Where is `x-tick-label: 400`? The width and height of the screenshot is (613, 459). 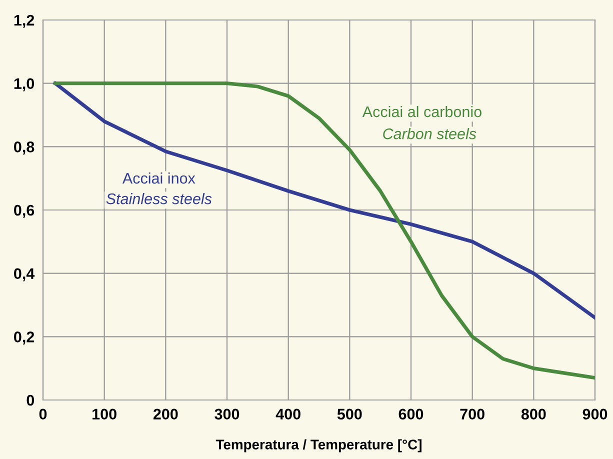
x-tick-label: 400 is located at coordinates (288, 414).